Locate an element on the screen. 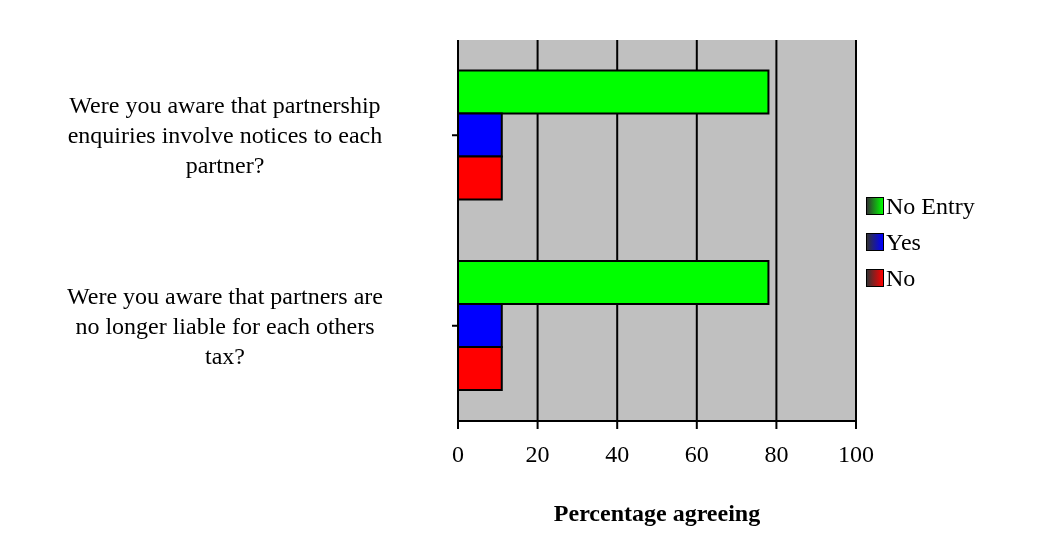 This screenshot has height=549, width=1058. x-tick-label: 20 is located at coordinates (537, 454).